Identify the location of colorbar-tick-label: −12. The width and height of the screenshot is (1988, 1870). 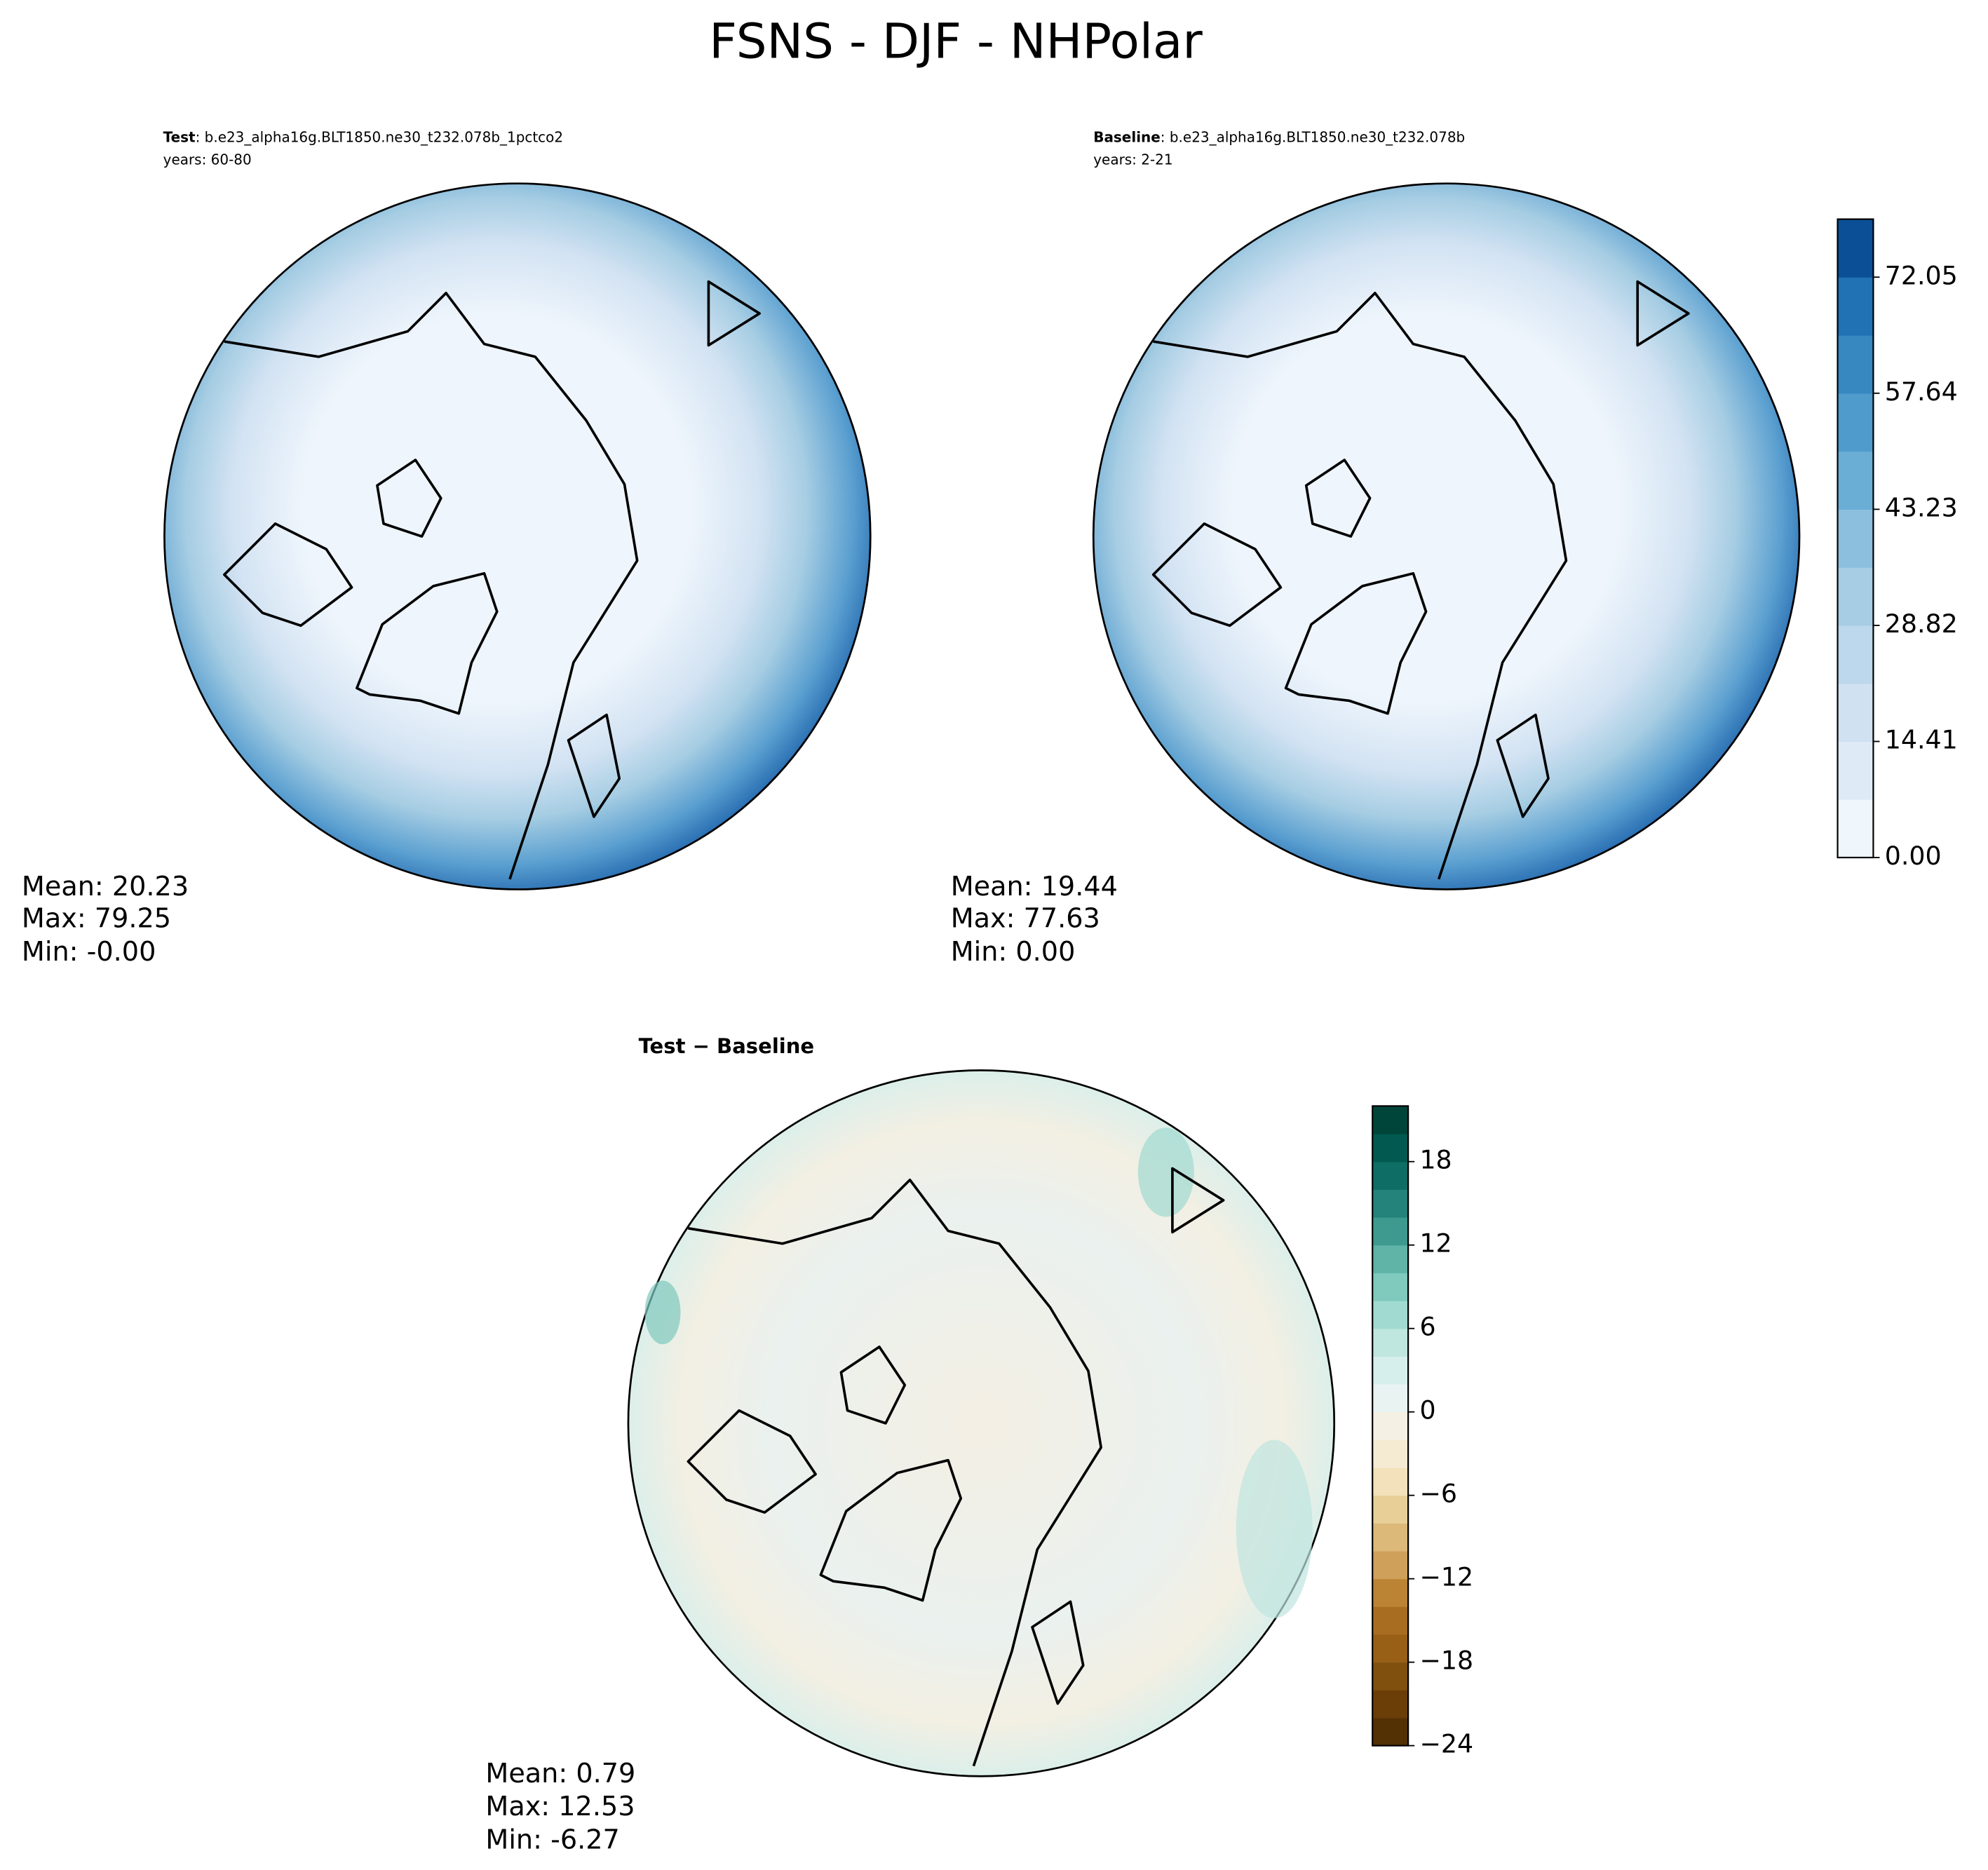
(1446, 1577).